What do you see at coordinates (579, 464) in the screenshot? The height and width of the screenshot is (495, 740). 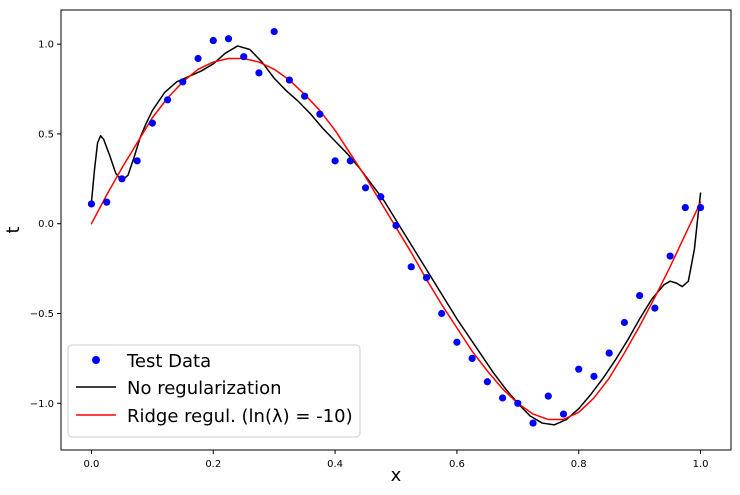 I see `x-tick-label: 0.8` at bounding box center [579, 464].